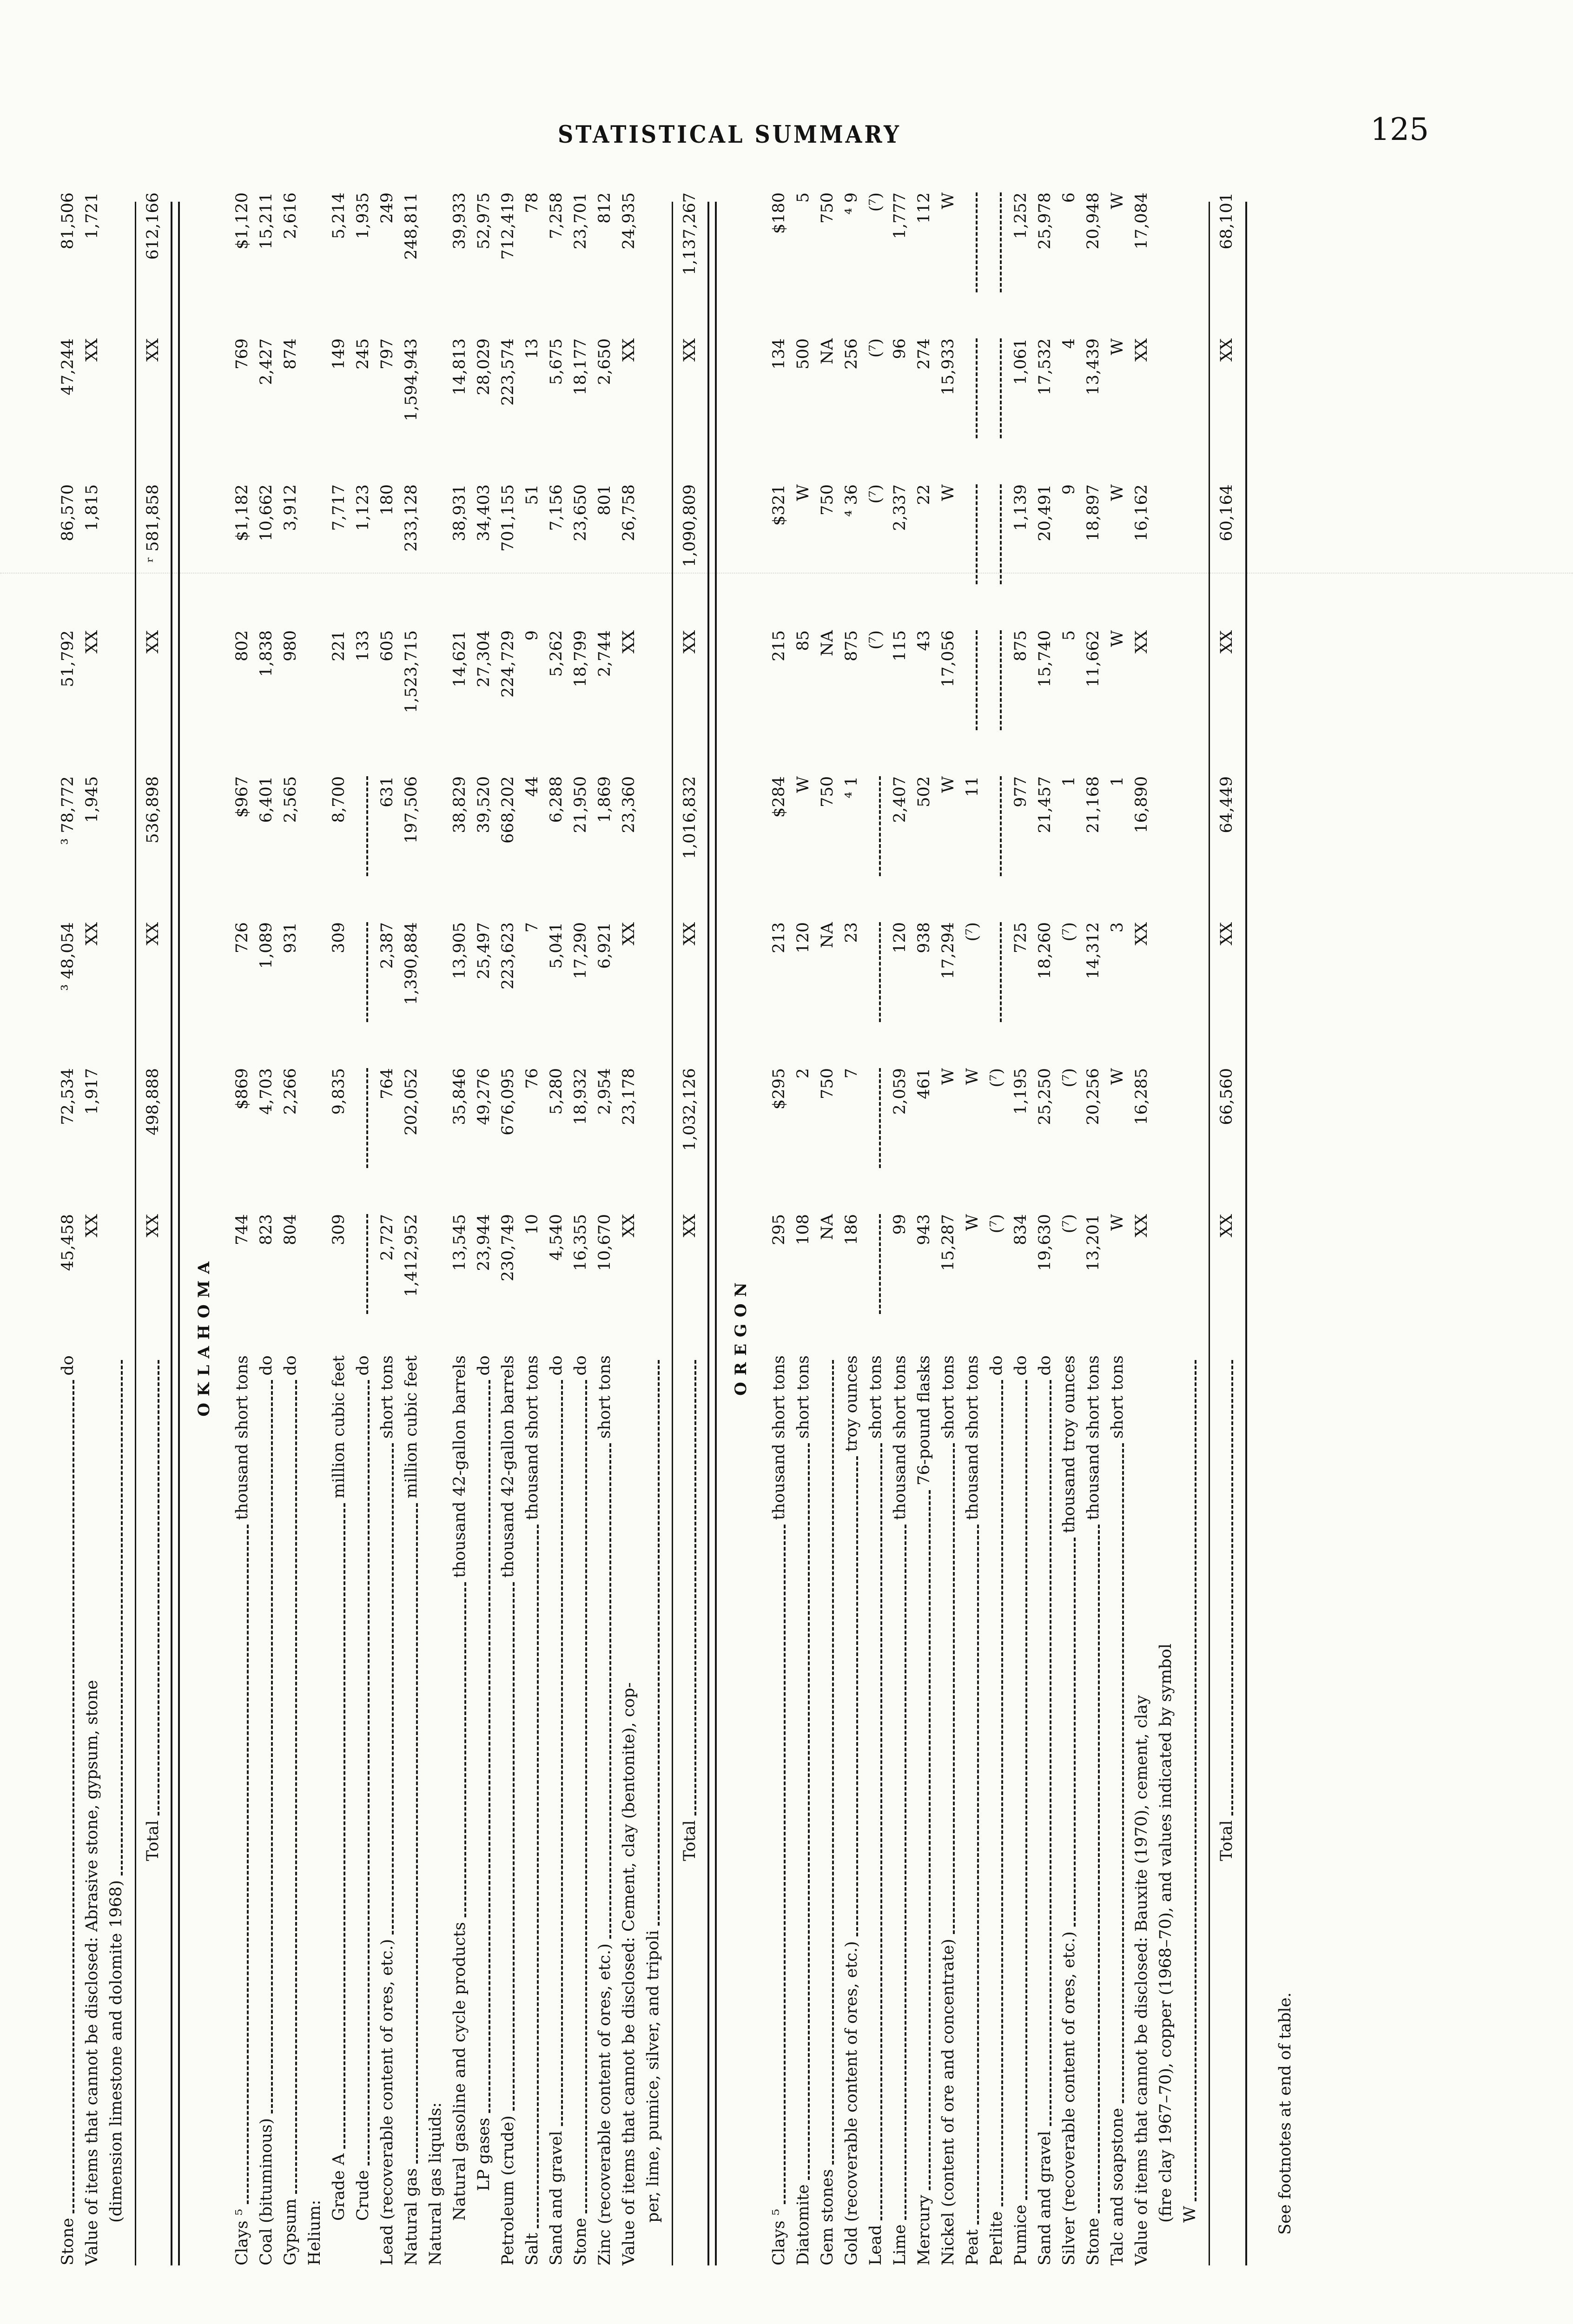 The width and height of the screenshot is (1573, 2324). What do you see at coordinates (712, 1233) in the screenshot?
I see `double-rule` at bounding box center [712, 1233].